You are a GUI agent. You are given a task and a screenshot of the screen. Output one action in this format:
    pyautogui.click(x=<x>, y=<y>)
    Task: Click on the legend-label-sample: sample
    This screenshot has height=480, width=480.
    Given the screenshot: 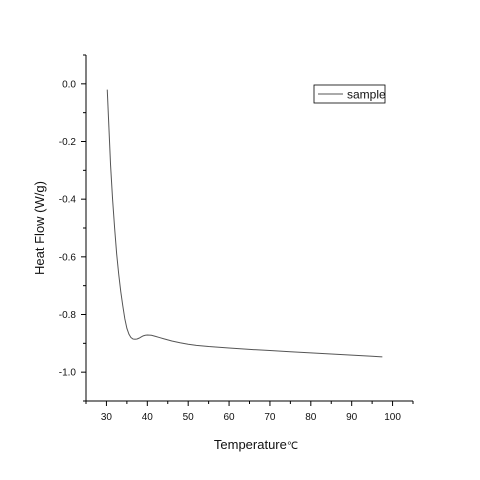 What is the action you would take?
    pyautogui.click(x=366, y=95)
    